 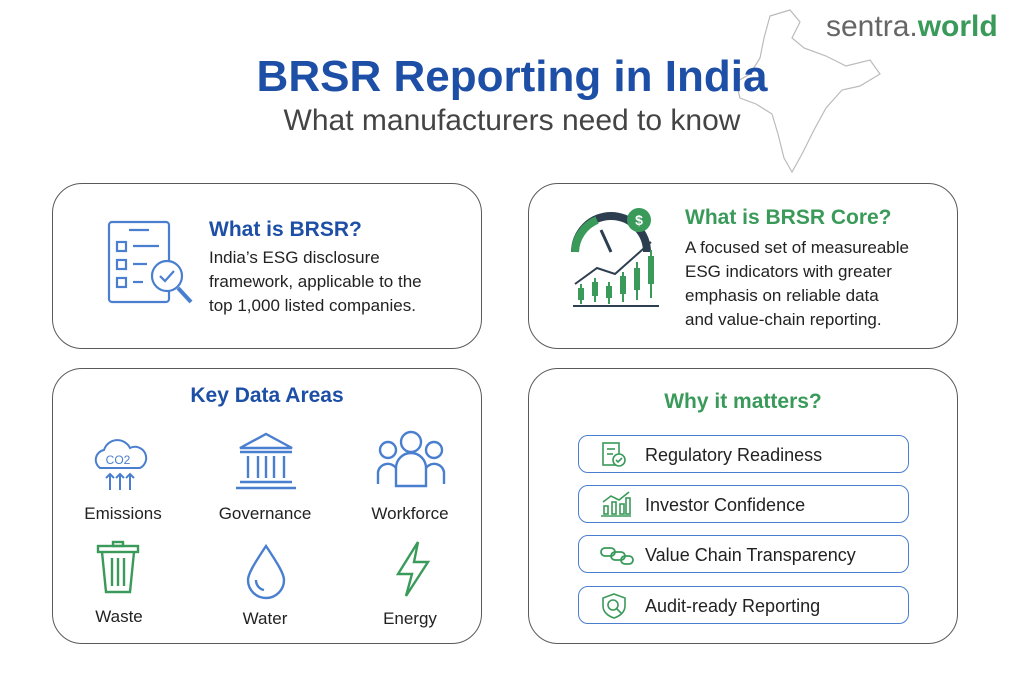 I want to click on body-line: framework, applicable to the, so click(x=315, y=281).